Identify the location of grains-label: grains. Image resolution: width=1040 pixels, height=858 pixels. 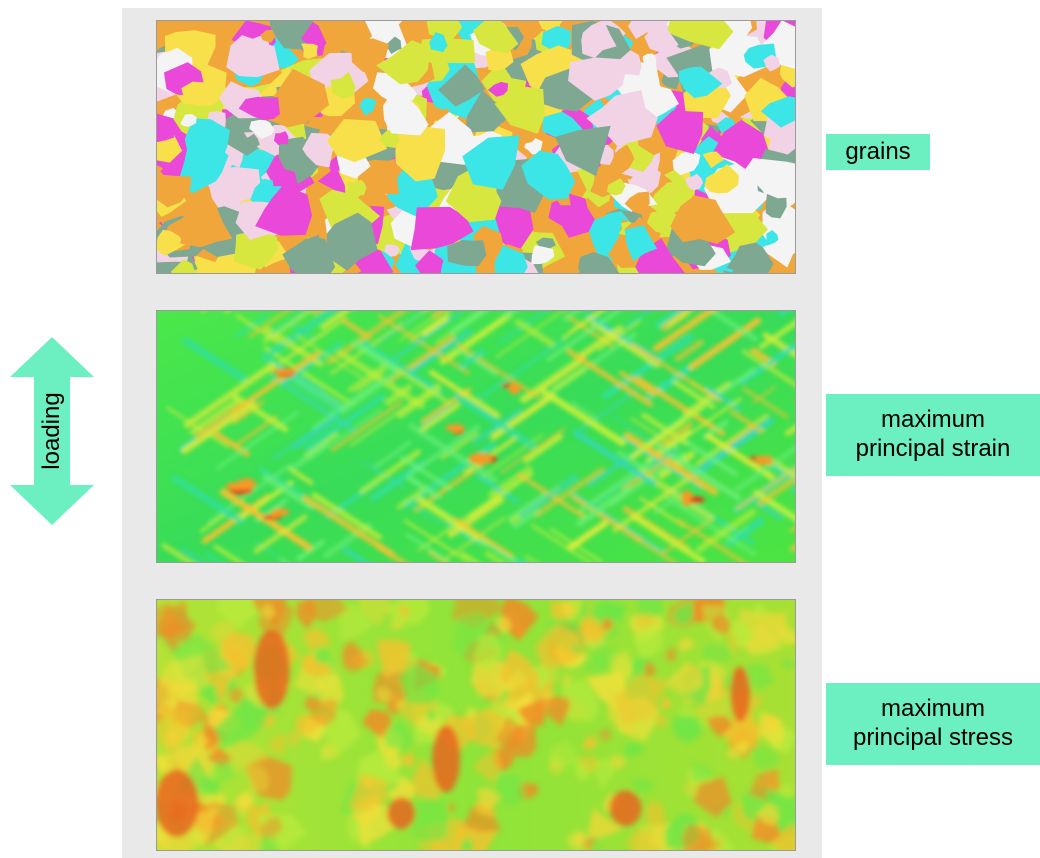
(878, 152).